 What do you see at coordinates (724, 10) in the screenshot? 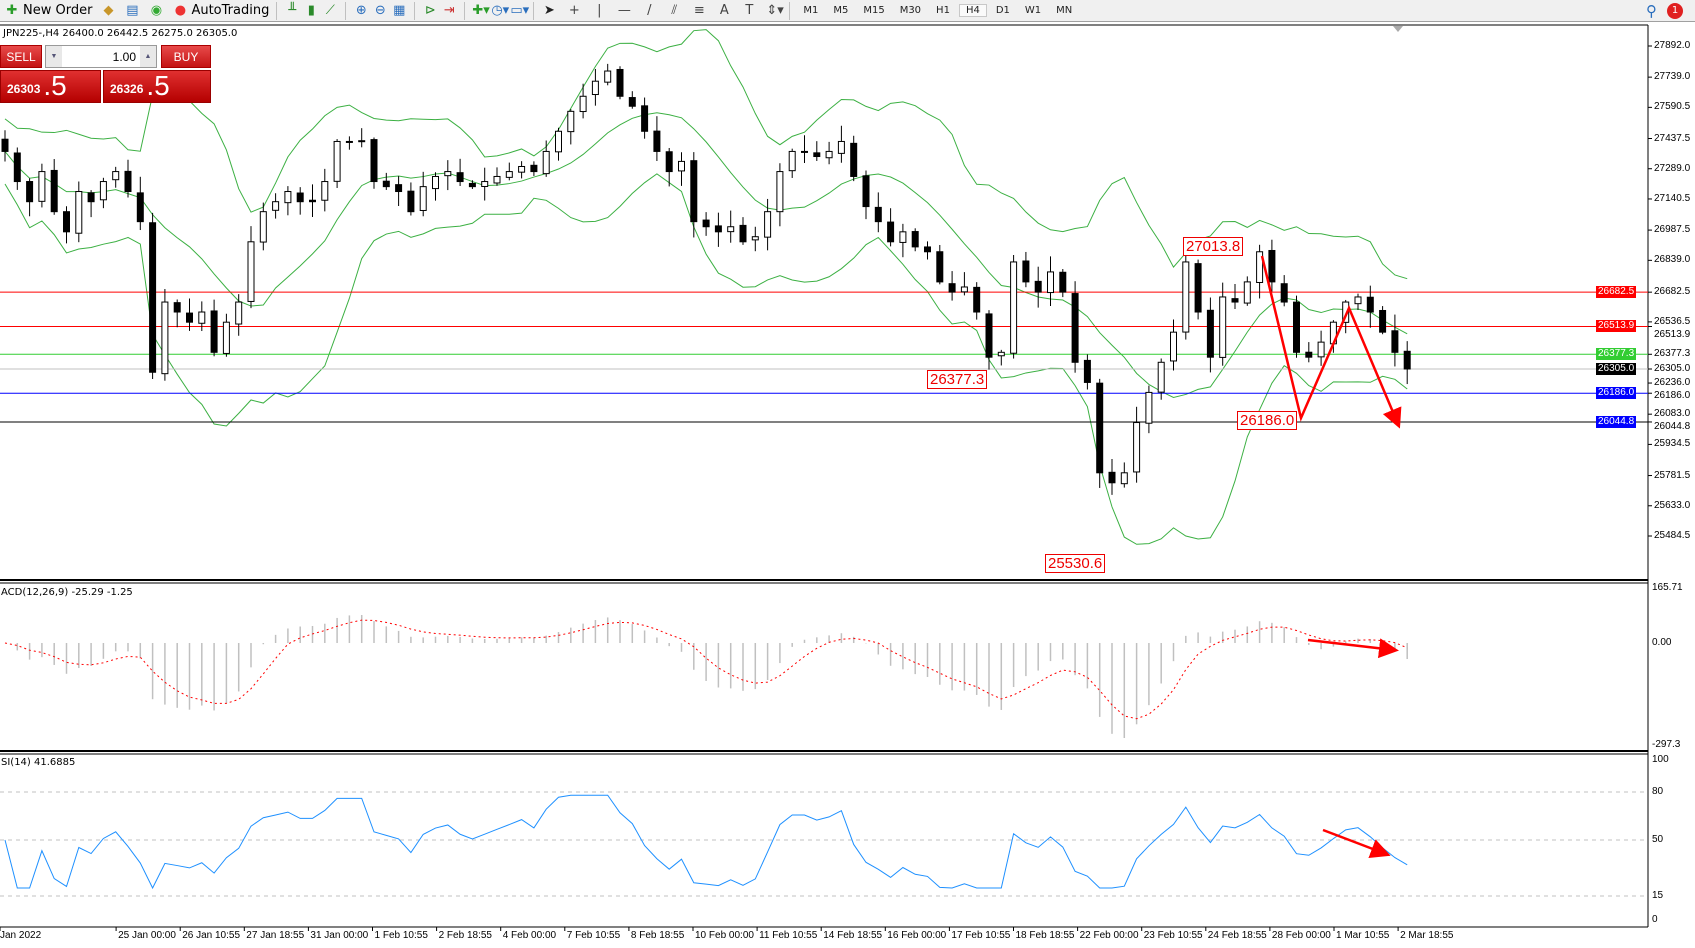
I see `text-icon: A` at bounding box center [724, 10].